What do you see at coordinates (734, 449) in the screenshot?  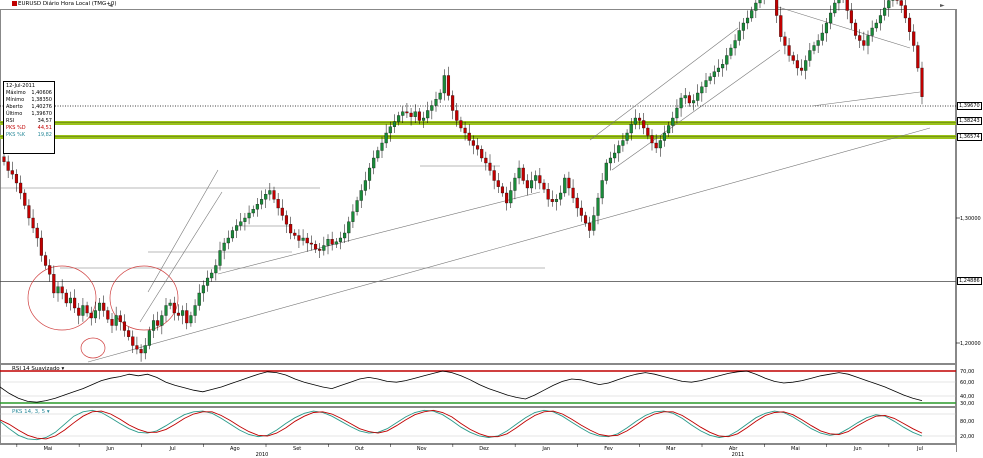 I see `xtick-label: Abr` at bounding box center [734, 449].